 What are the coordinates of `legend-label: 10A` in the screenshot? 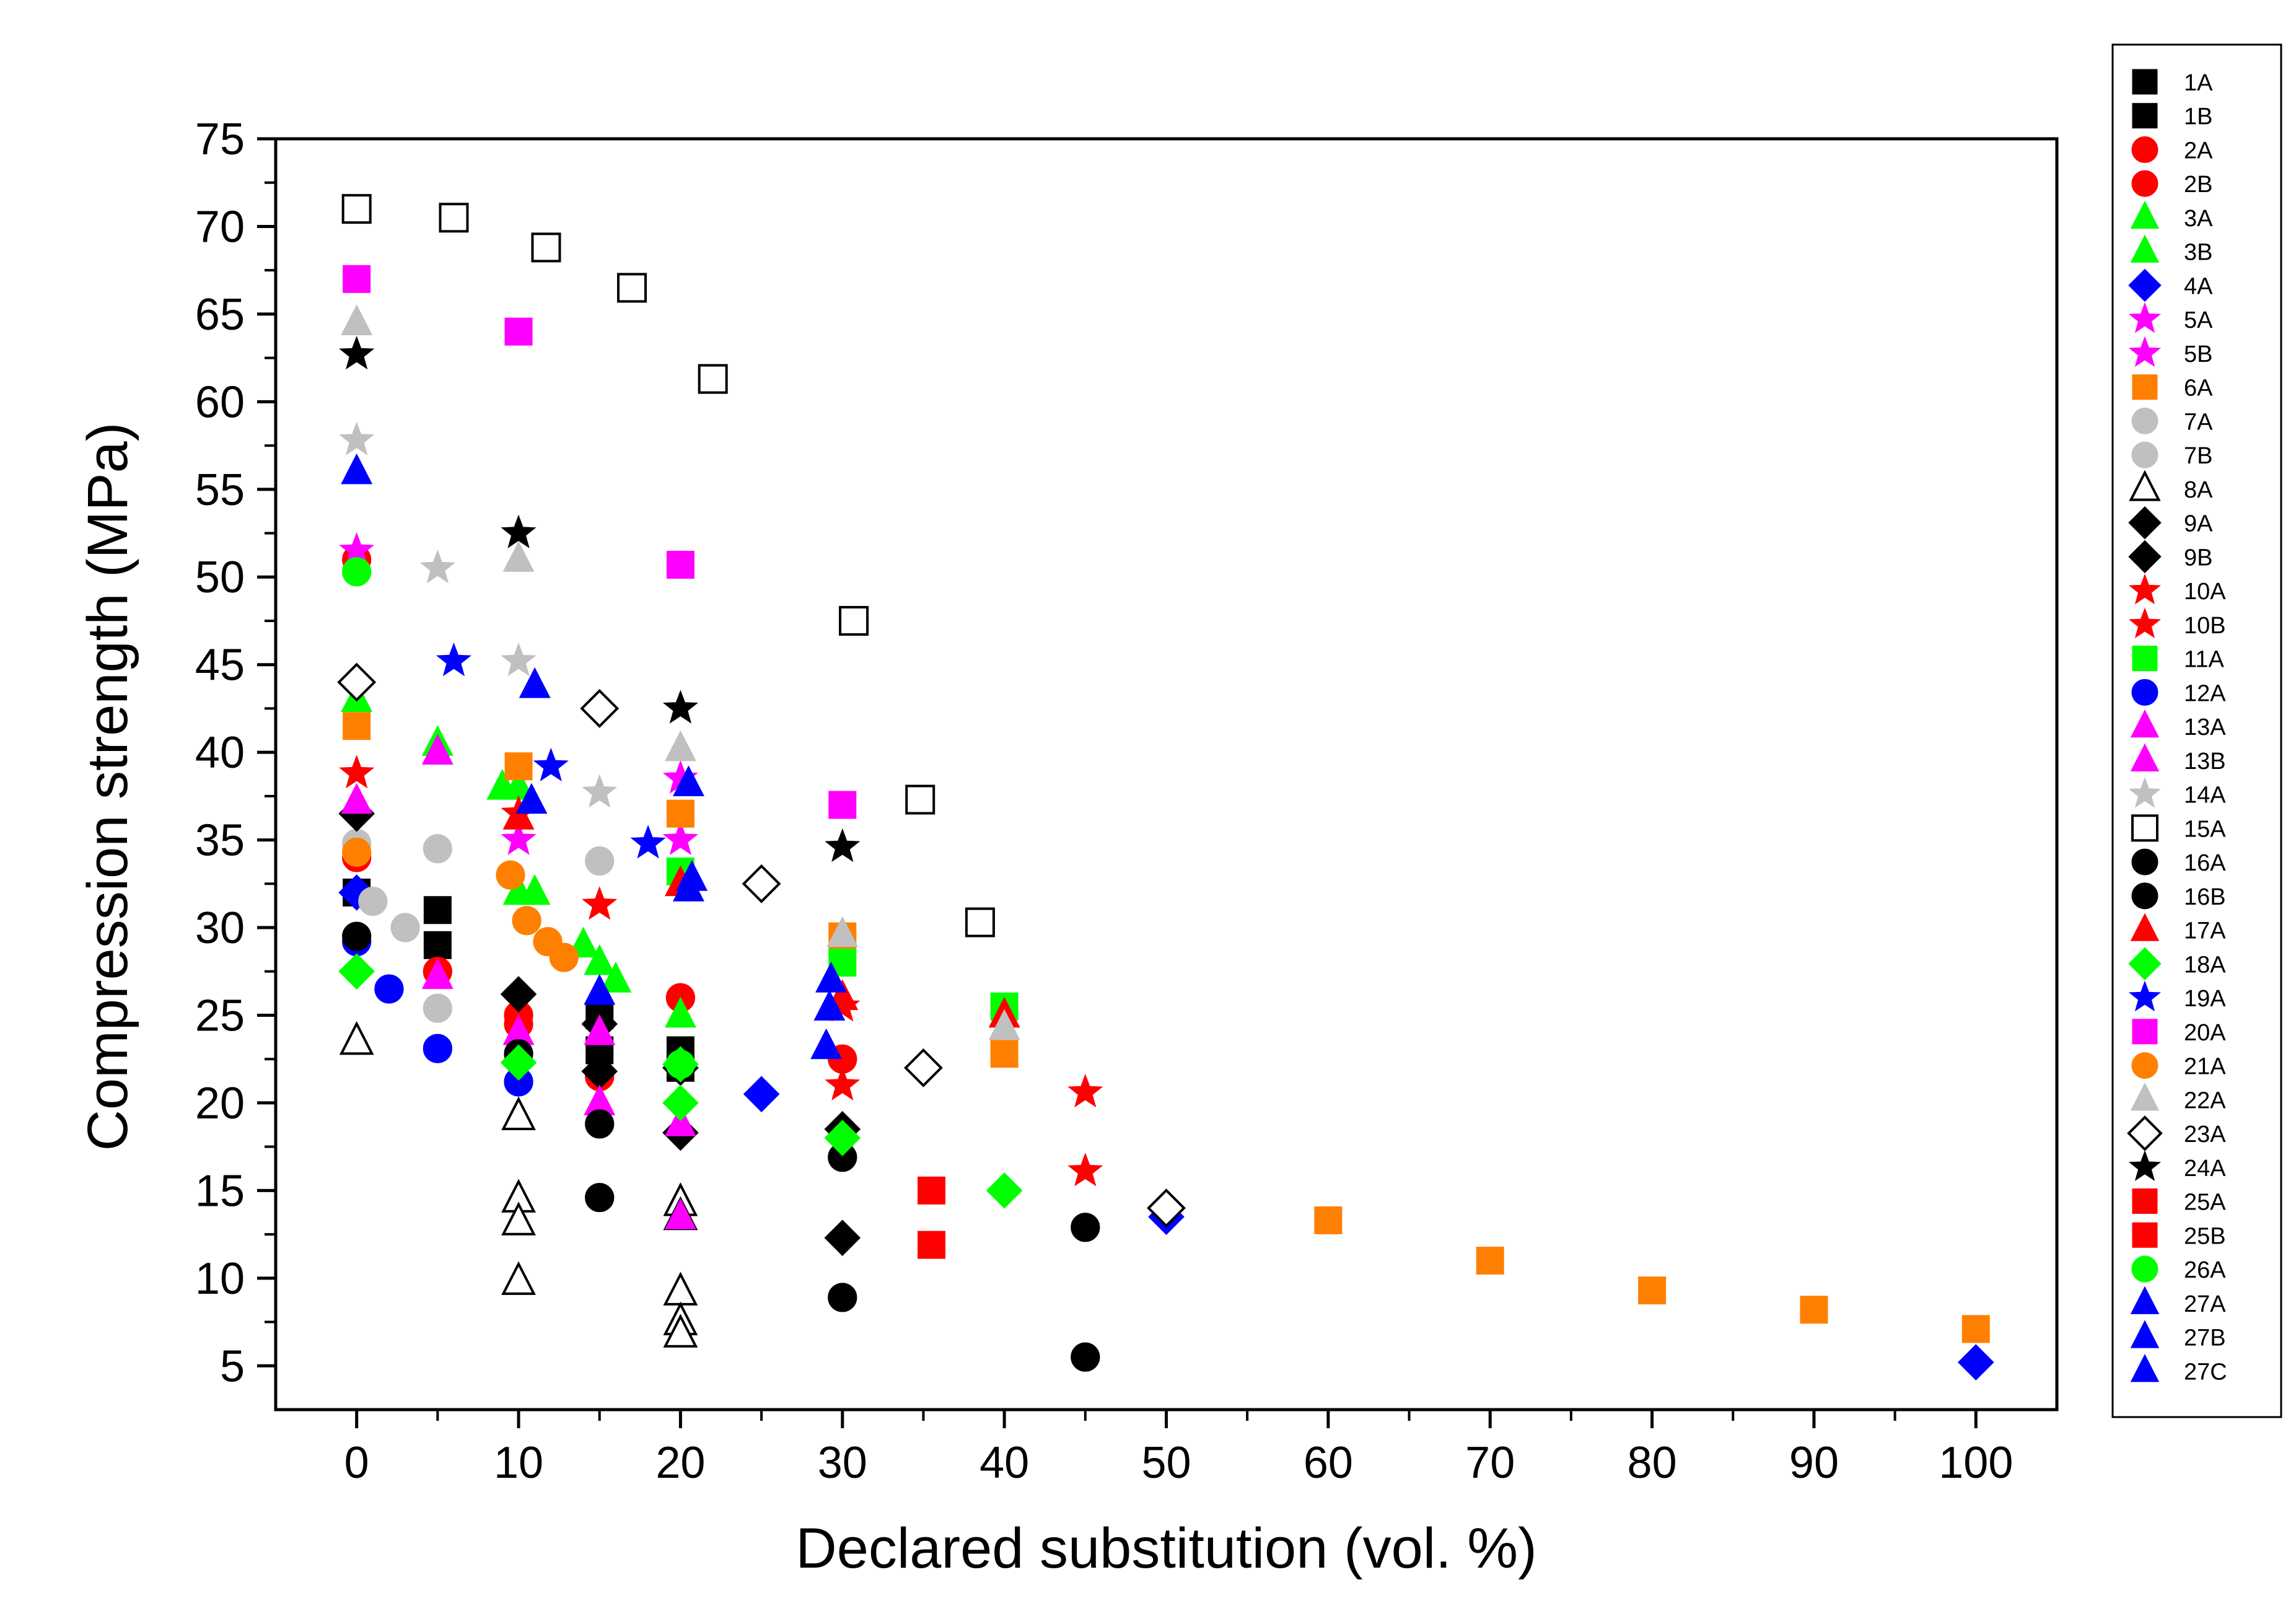 It's located at (2205, 592).